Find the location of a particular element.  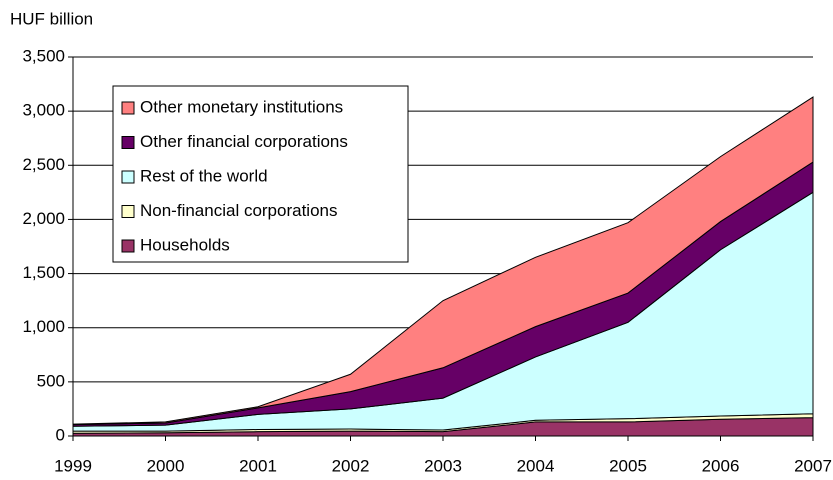

legend-label: Other monetary institutions is located at coordinates (241, 106).